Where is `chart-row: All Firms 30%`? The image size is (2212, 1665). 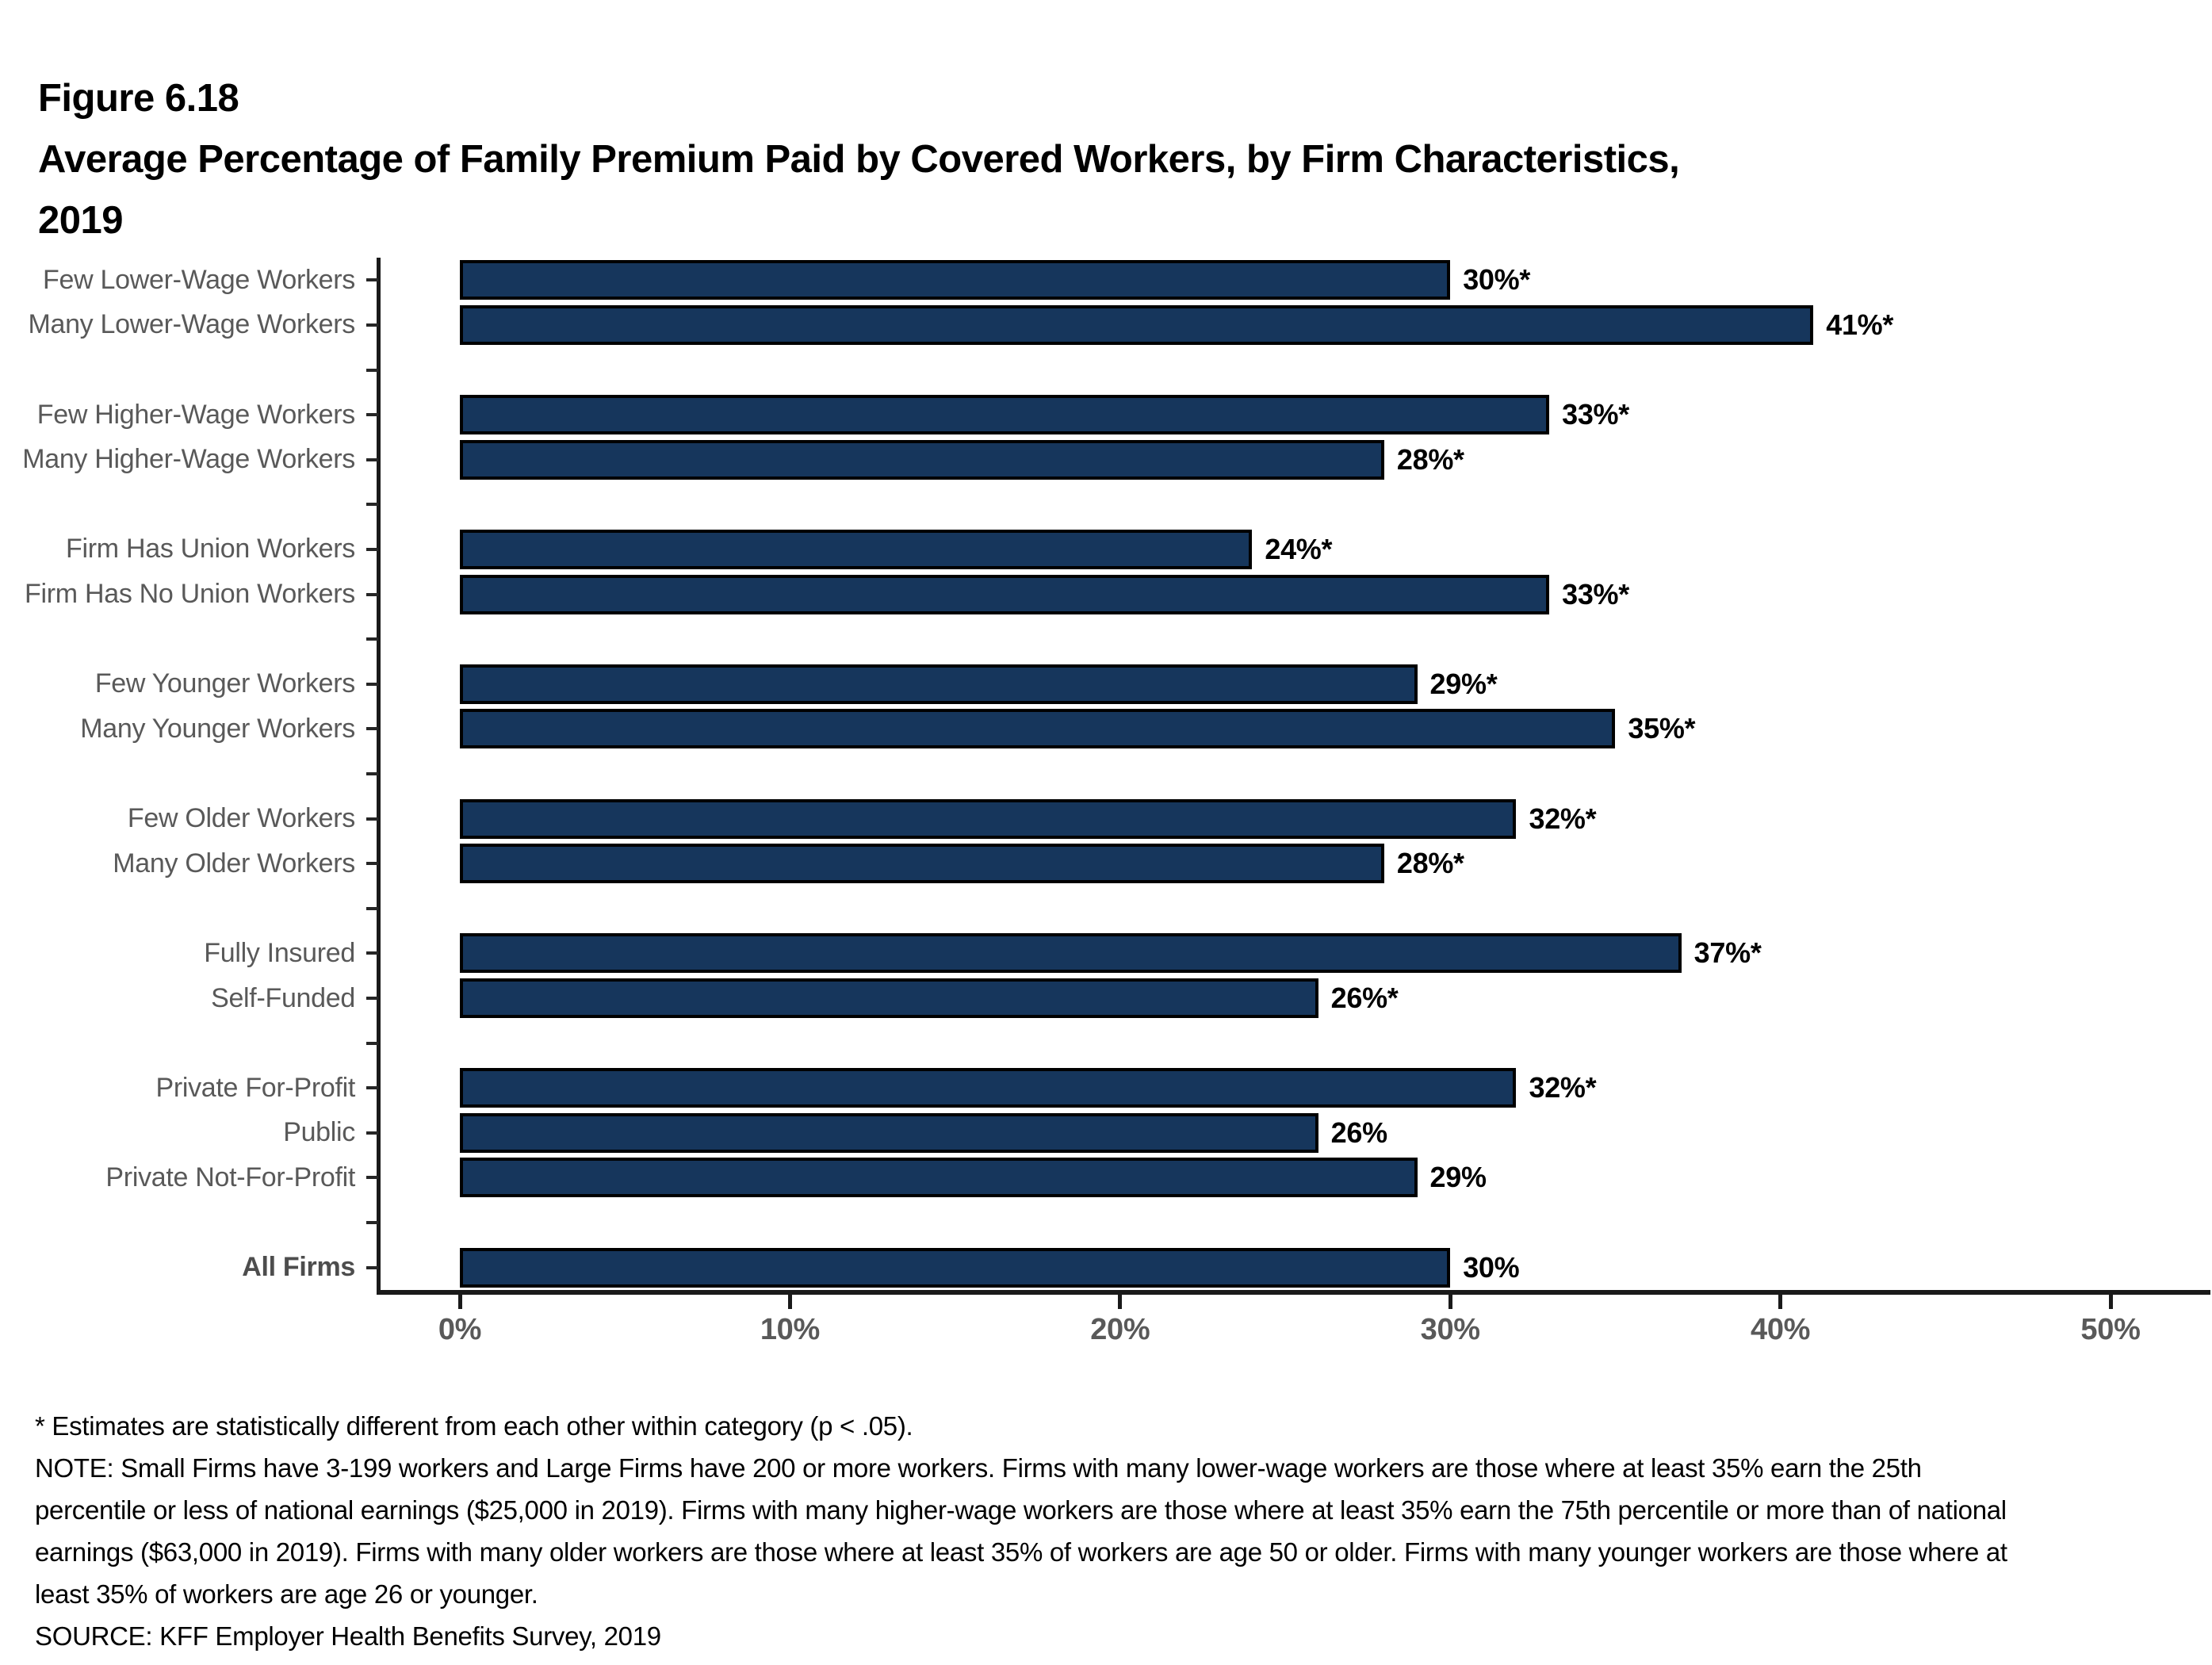 chart-row: All Firms 30% is located at coordinates (1106, 1267).